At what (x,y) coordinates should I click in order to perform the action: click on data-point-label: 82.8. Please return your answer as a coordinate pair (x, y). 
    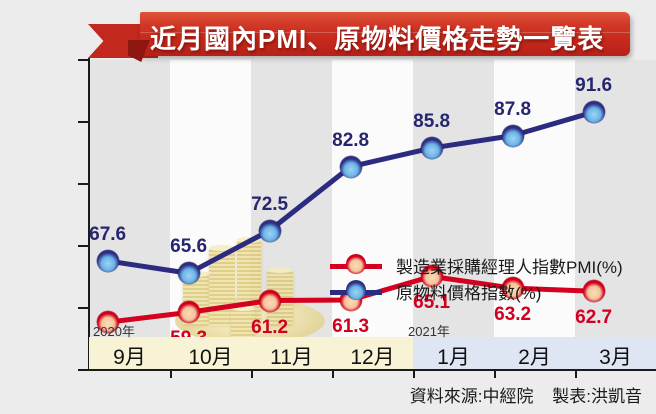
    Looking at the image, I should click on (351, 140).